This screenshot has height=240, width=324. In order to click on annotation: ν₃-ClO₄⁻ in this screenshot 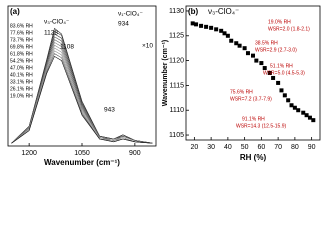, I will do `click(57, 22)`.